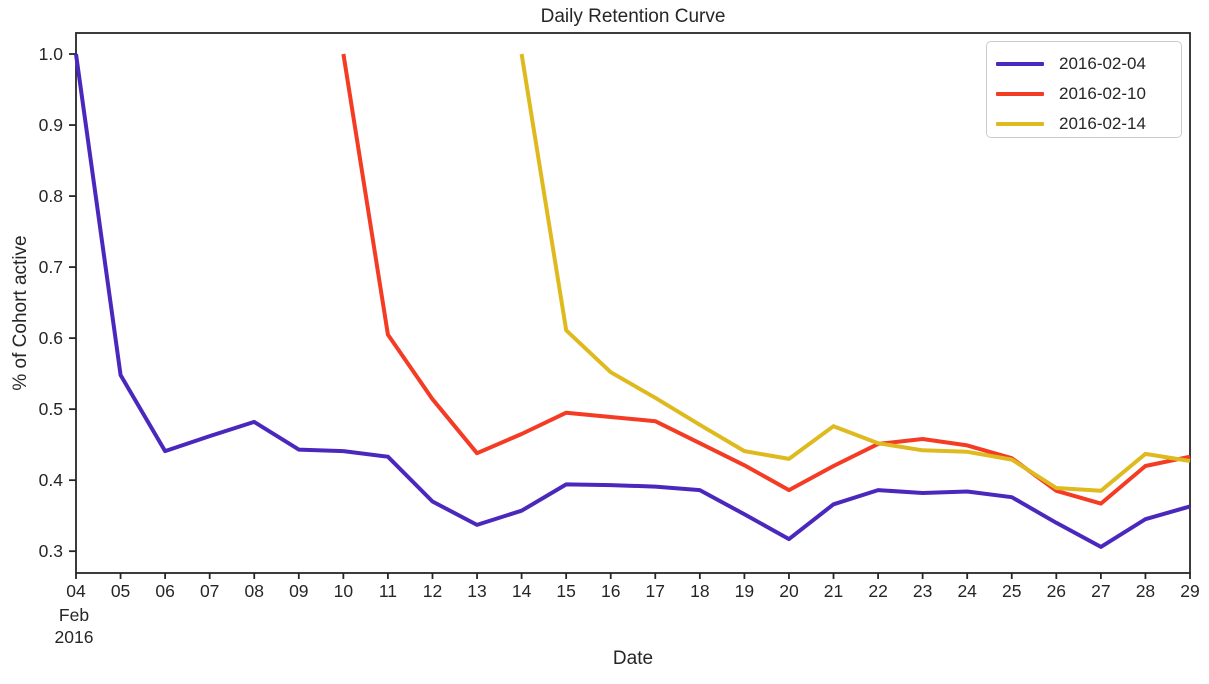 The image size is (1209, 684). I want to click on x-tick-label: 20, so click(789, 591).